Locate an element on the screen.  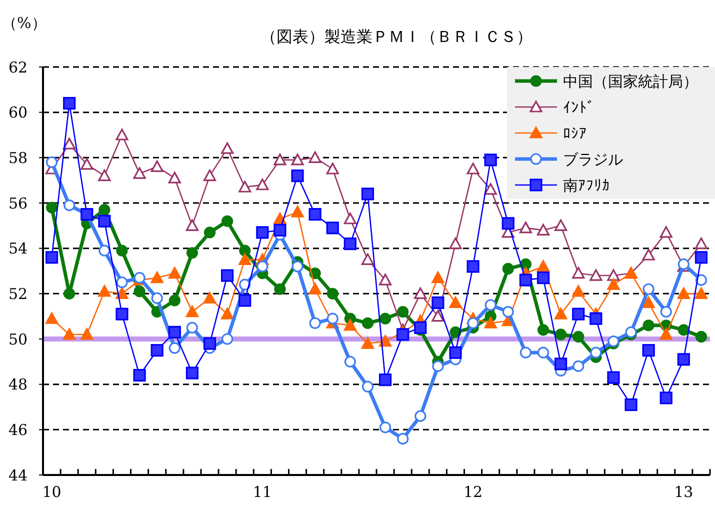
y-tick-label: 46 is located at coordinates (18, 429).